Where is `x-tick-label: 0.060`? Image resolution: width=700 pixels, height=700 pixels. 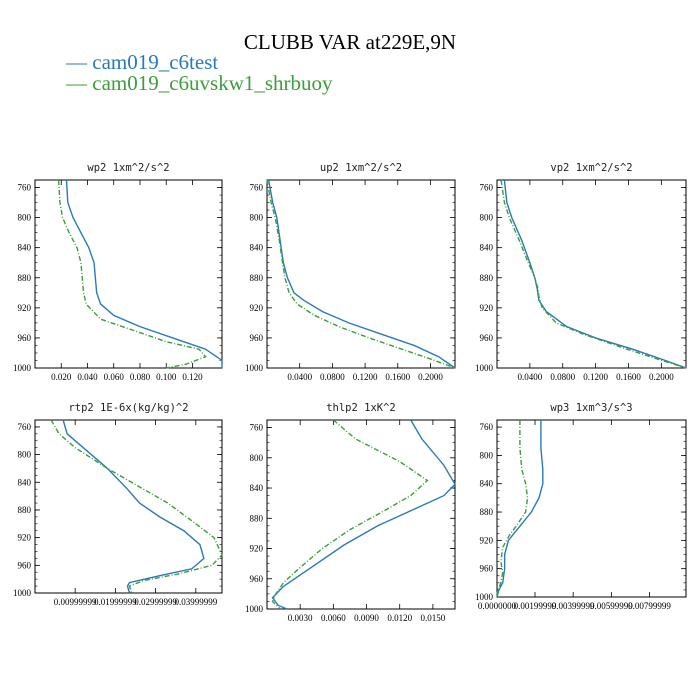 x-tick-label: 0.060 is located at coordinates (114, 377).